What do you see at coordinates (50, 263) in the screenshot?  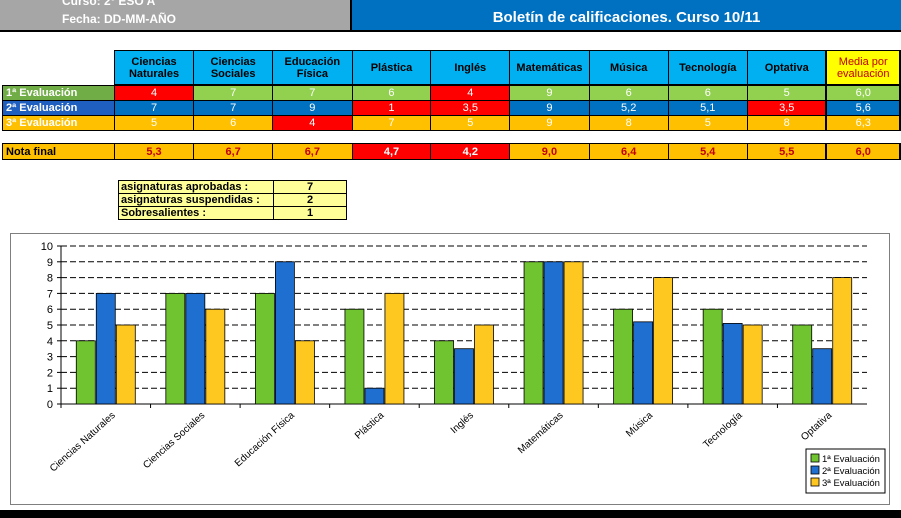 I see `y-tick-label: 9` at bounding box center [50, 263].